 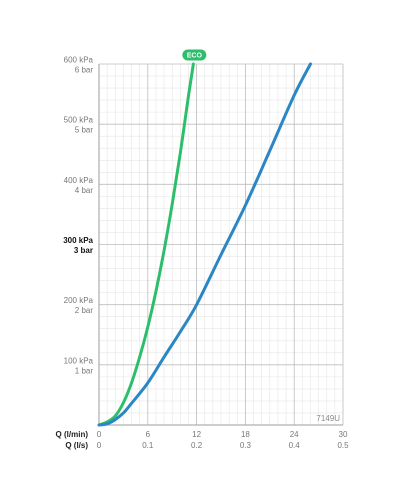 I want to click on y-tick-label-bar: 3 bar, so click(x=83, y=250).